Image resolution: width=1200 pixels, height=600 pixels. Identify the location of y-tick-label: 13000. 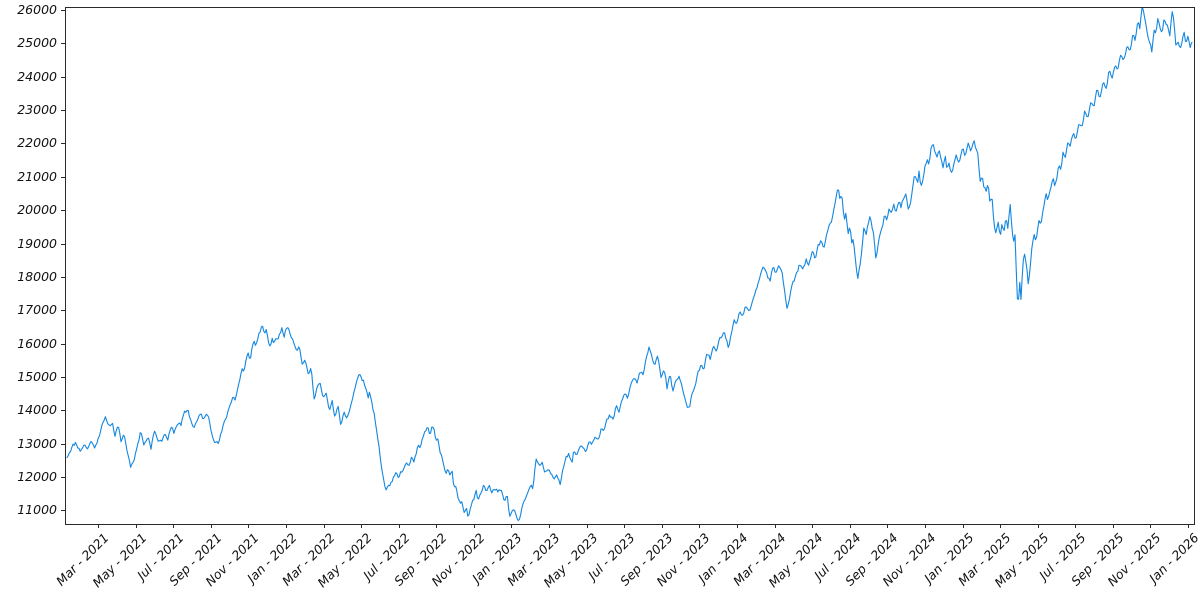
(37, 443).